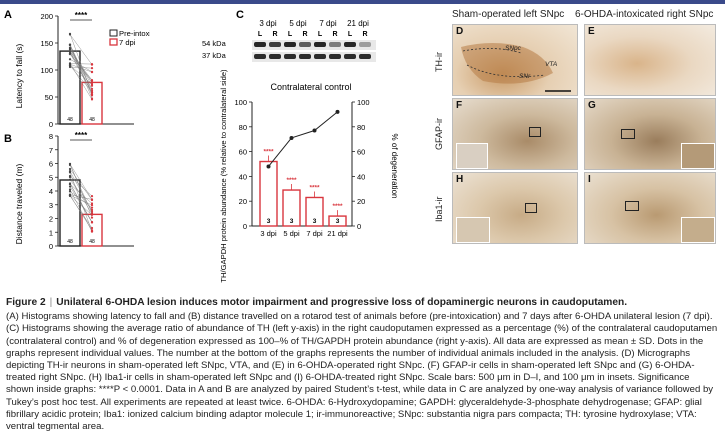  What do you see at coordinates (70, 242) in the screenshot?
I see `b-n-label-0: 48` at bounding box center [70, 242].